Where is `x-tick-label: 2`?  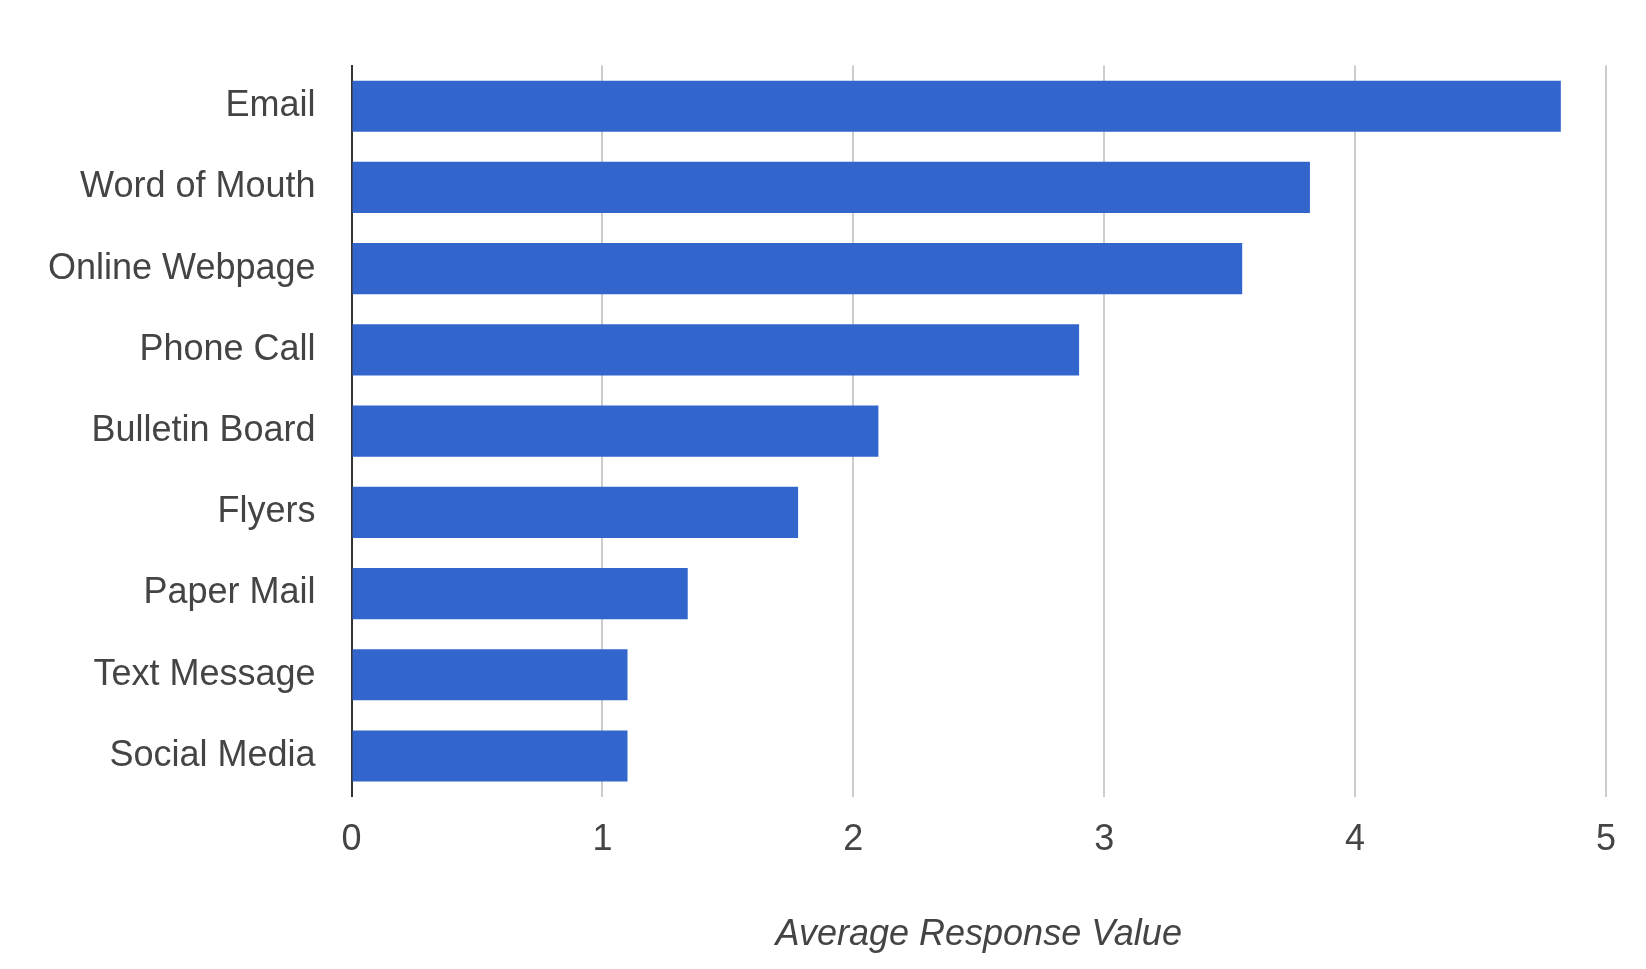 x-tick-label: 2 is located at coordinates (853, 838).